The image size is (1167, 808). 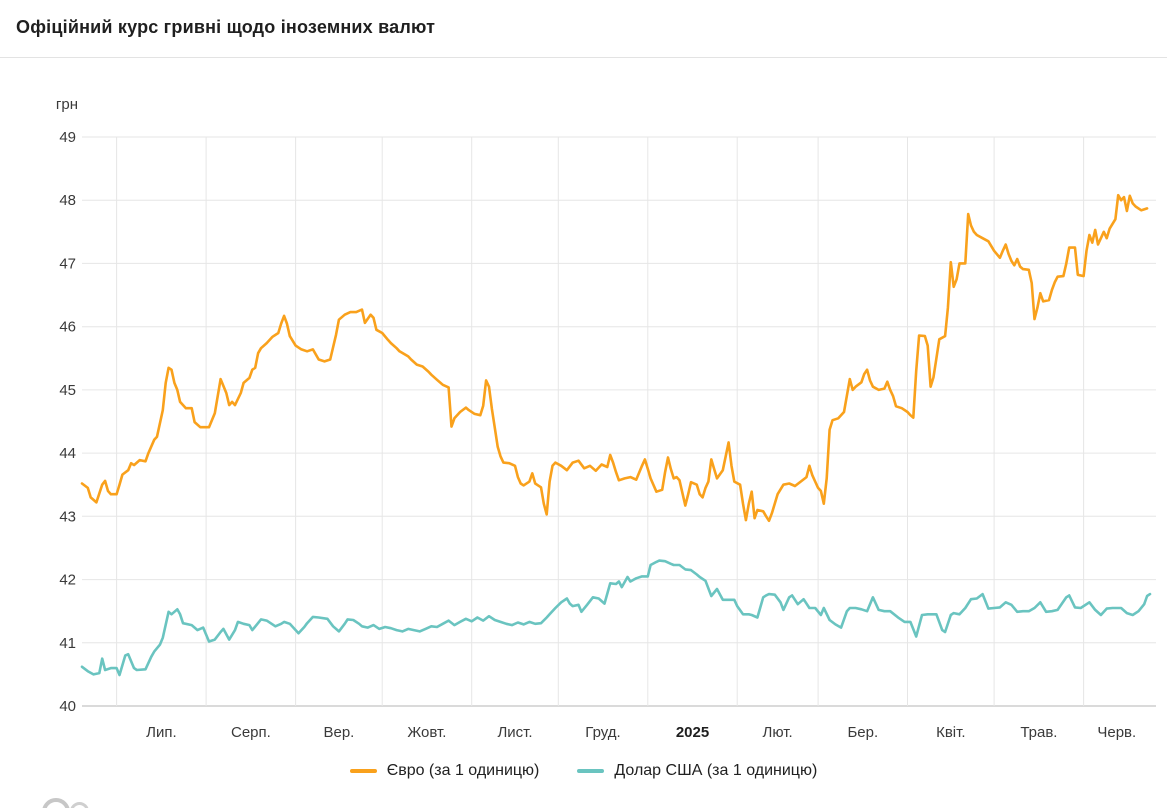 What do you see at coordinates (67, 516) in the screenshot?
I see `y-tick-label-43: 43` at bounding box center [67, 516].